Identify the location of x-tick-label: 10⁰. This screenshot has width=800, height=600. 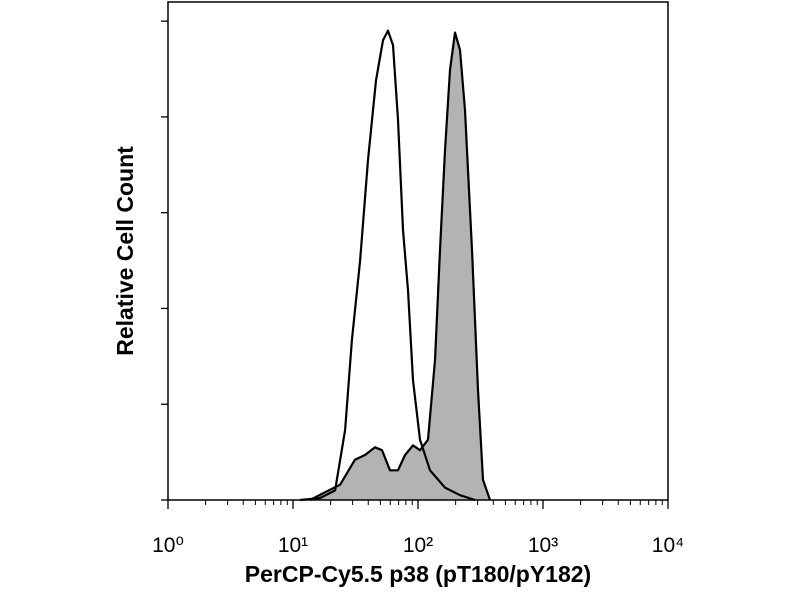
(168, 545).